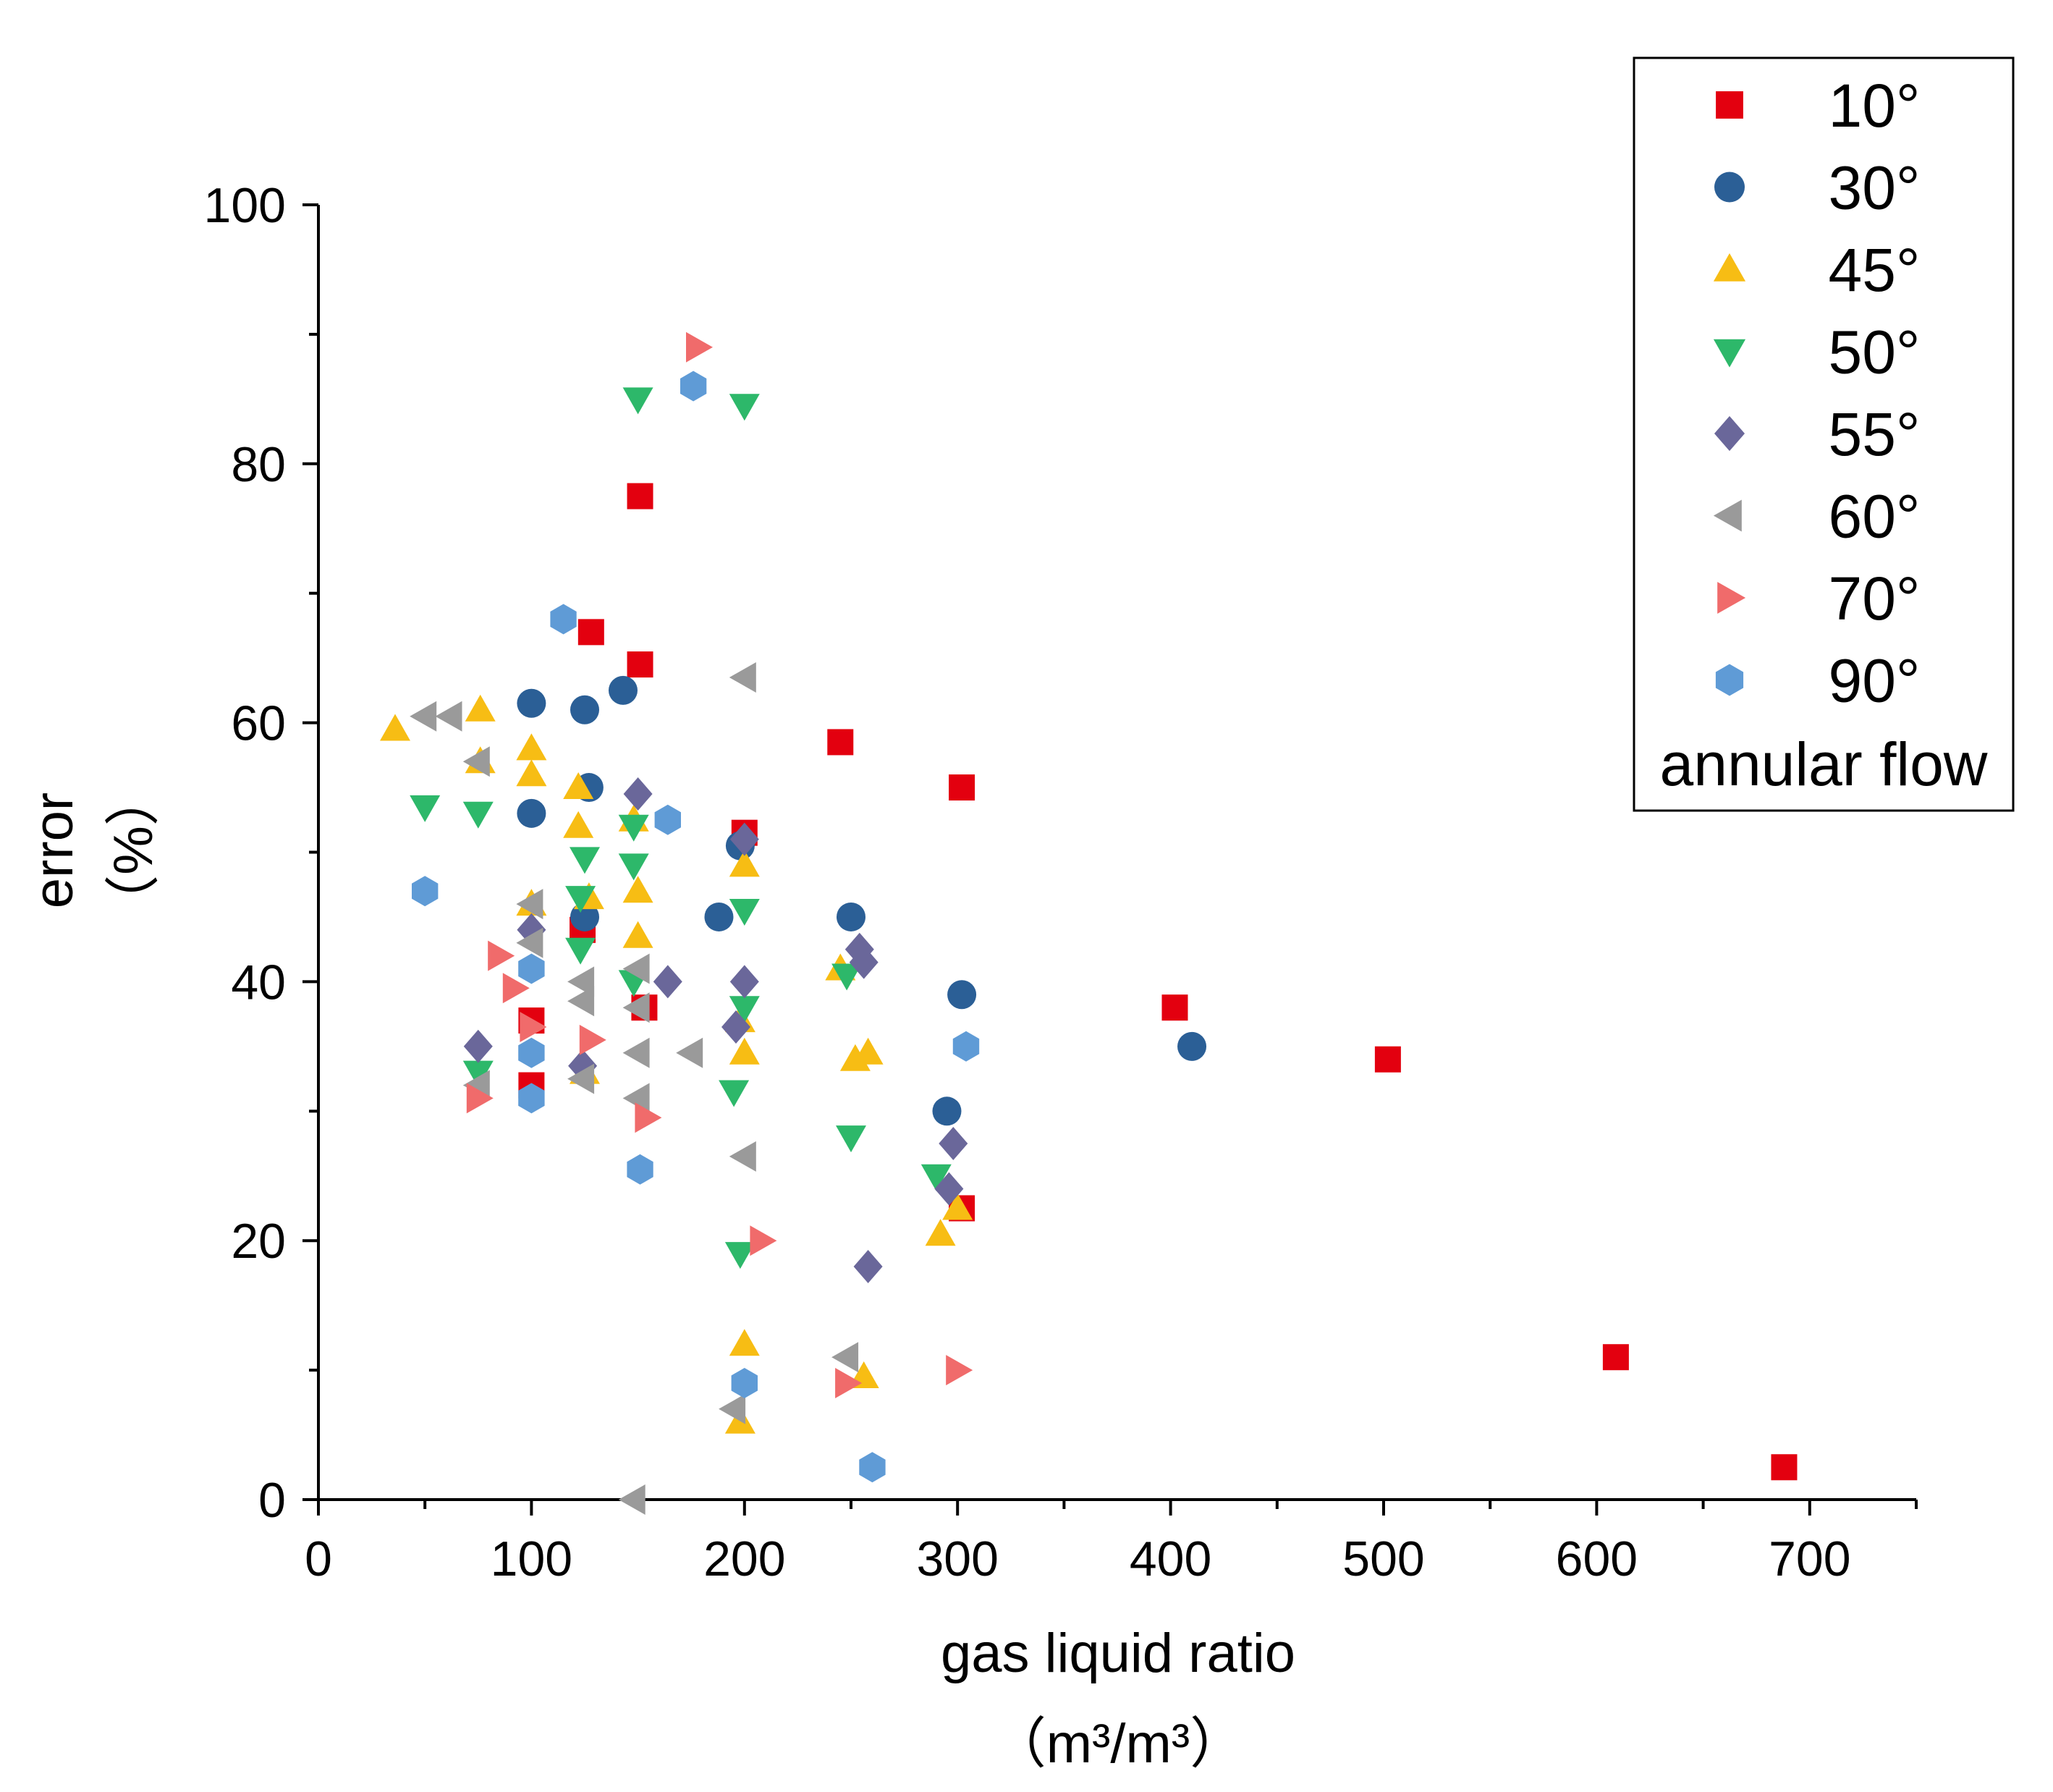  What do you see at coordinates (957, 1558) in the screenshot?
I see `x-tick-label: 300` at bounding box center [957, 1558].